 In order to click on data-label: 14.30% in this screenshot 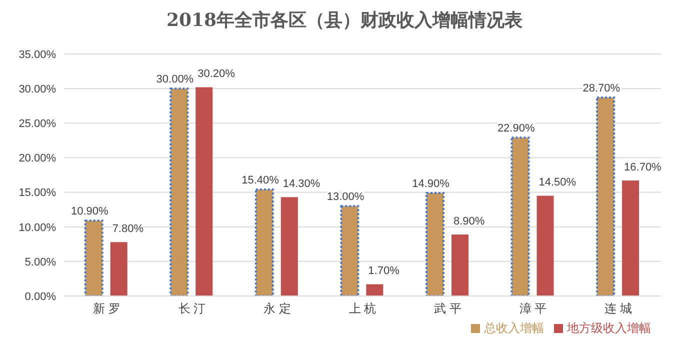, I will do `click(301, 184)`.